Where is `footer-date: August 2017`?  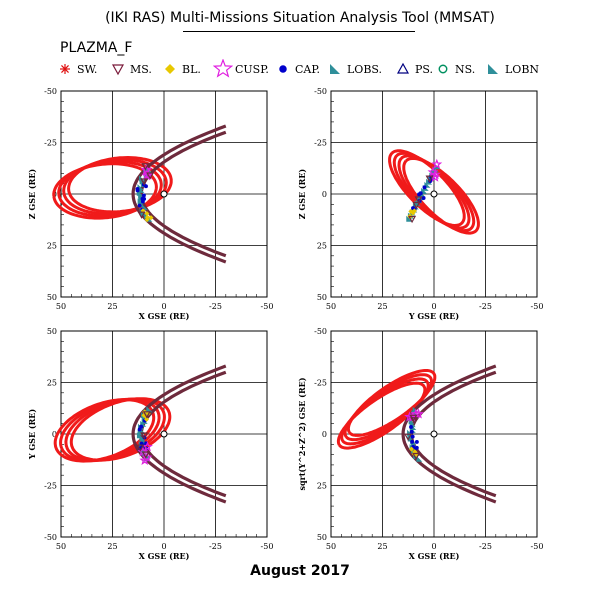
footer-date: August 2017 is located at coordinates (300, 571).